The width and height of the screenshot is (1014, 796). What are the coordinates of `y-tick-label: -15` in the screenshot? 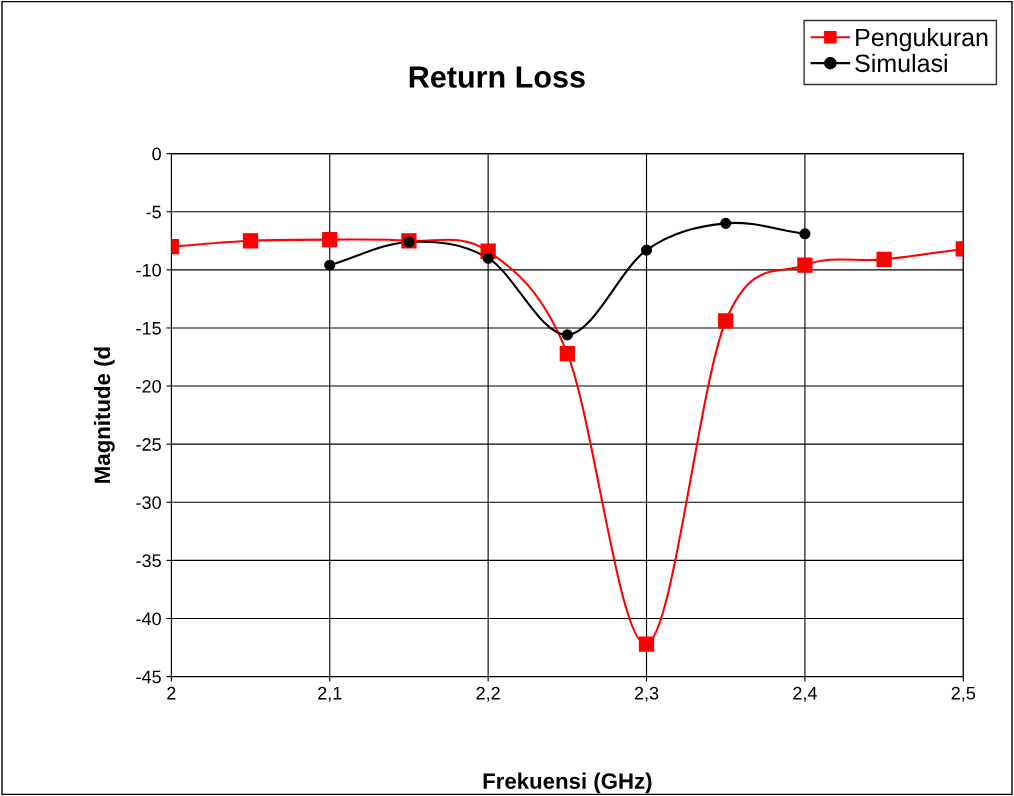 It's located at (148, 328).